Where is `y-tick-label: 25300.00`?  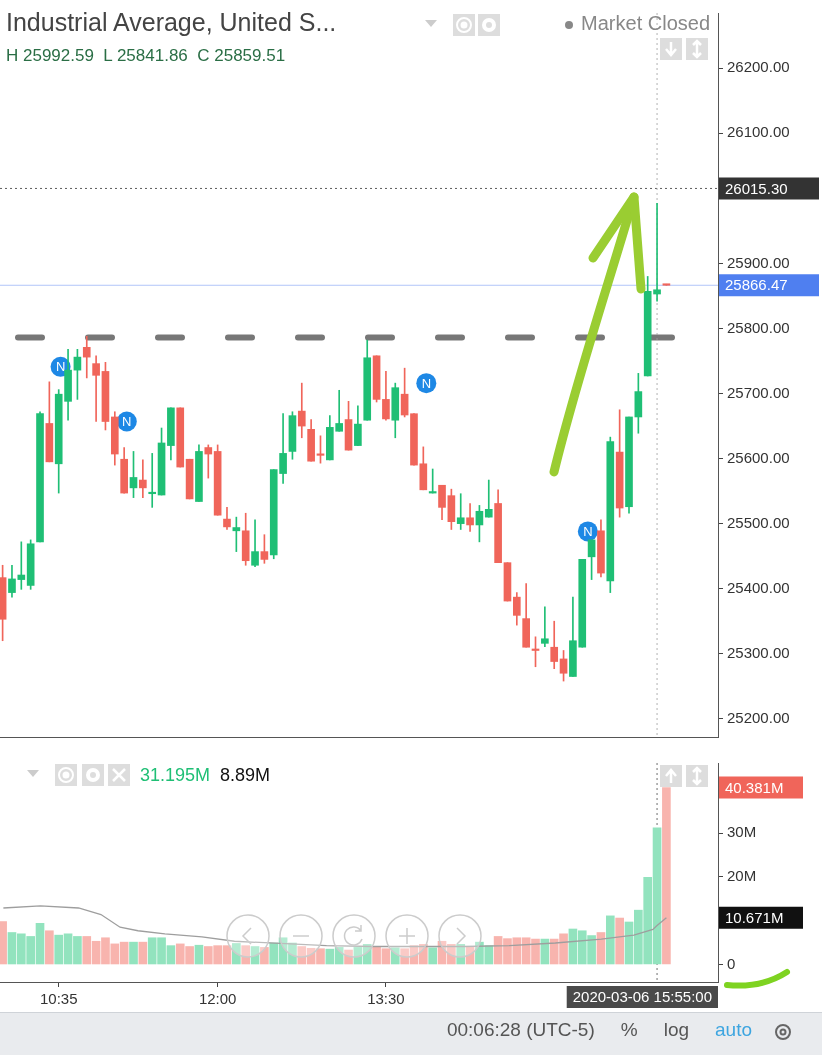
y-tick-label: 25300.00 is located at coordinates (758, 652).